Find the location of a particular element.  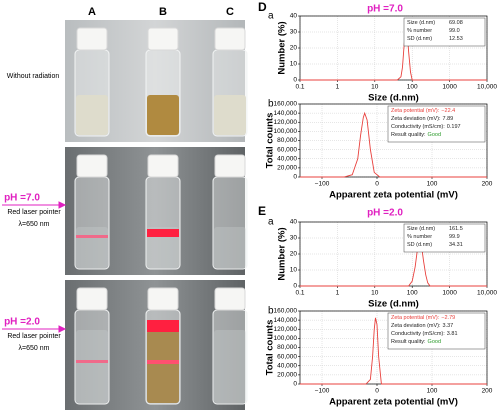

info-label: Zeta deviation (mV): is located at coordinates (416, 119).